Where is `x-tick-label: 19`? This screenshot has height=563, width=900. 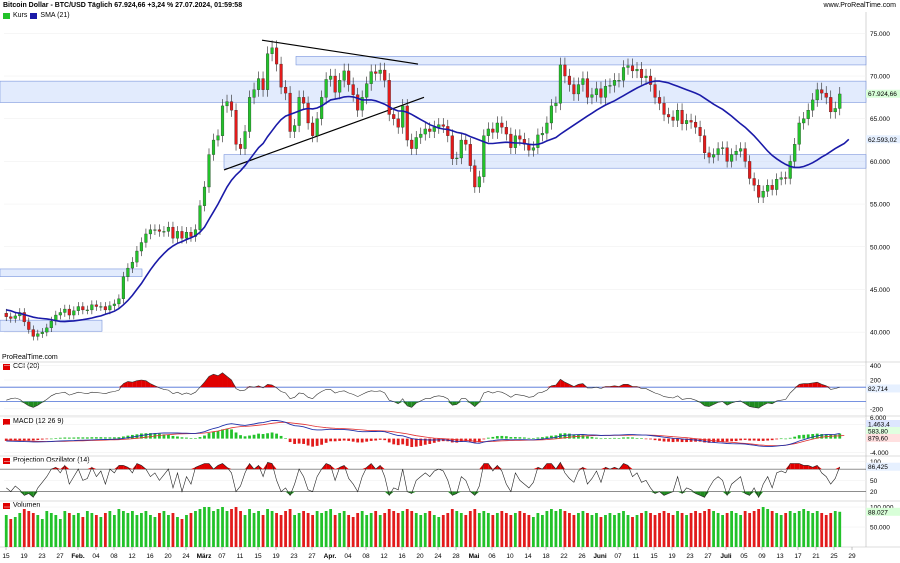
x-tick-label: 19 is located at coordinates (24, 556).